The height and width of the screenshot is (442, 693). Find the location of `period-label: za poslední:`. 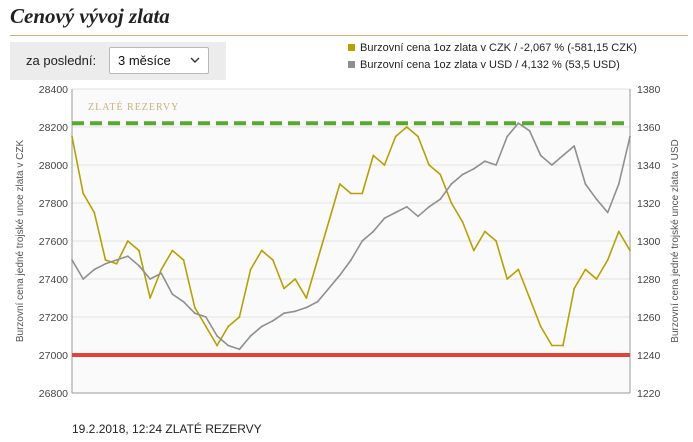

period-label: za poslední: is located at coordinates (61, 60).